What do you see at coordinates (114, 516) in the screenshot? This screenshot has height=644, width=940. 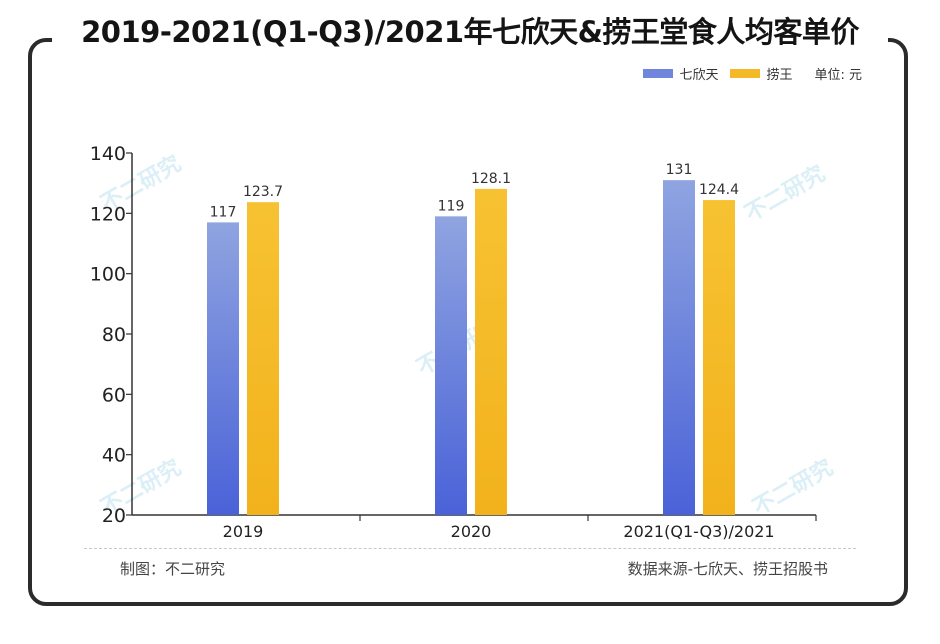 I see `y-tick-label: 20` at bounding box center [114, 516].